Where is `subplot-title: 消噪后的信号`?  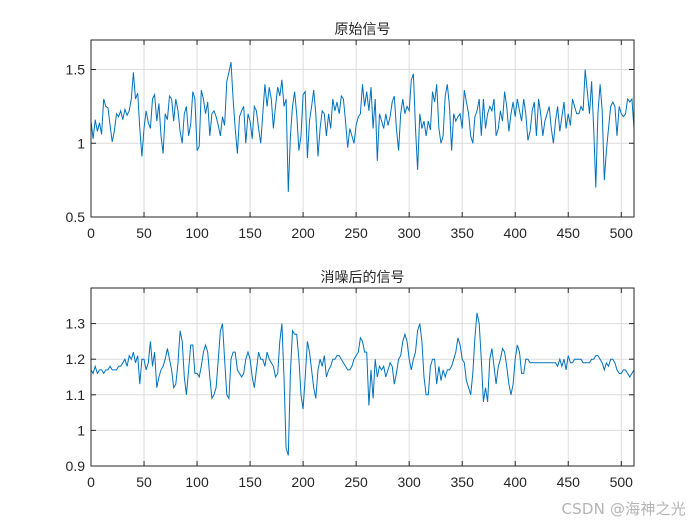
subplot-title: 消噪后的信号 is located at coordinates (363, 278).